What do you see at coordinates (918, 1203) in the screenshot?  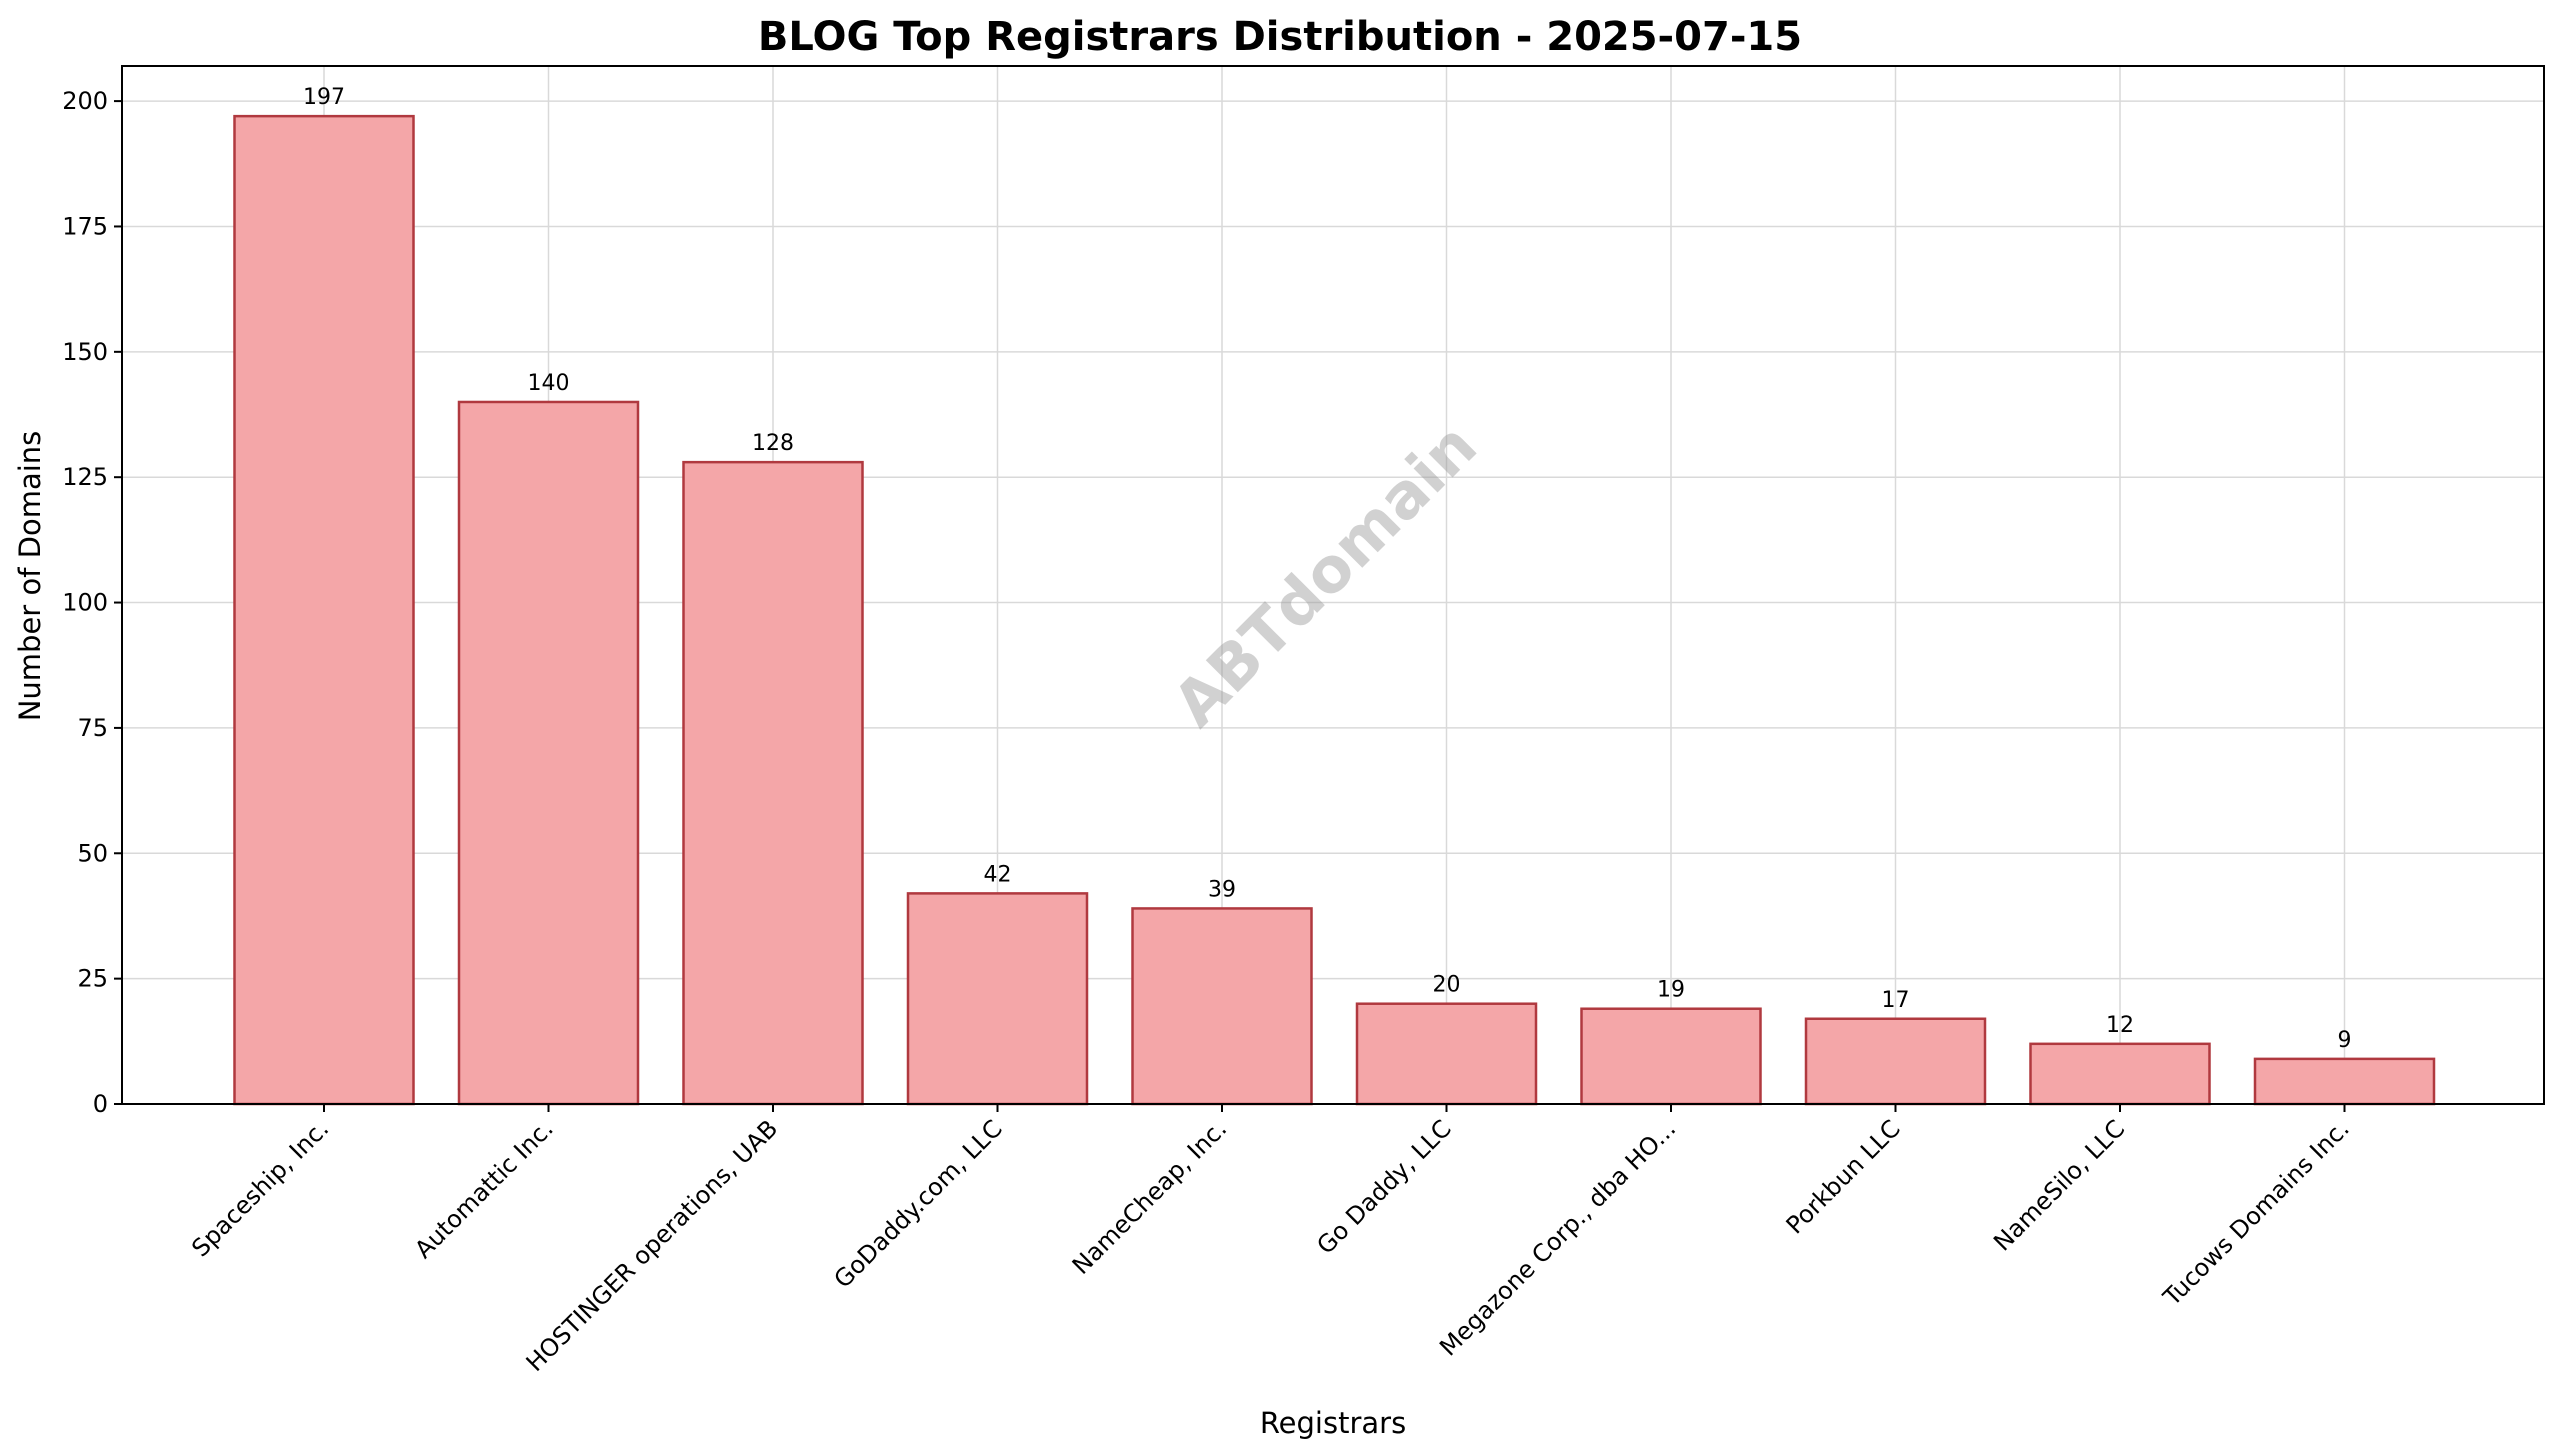 I see `x-tick-label: GoDaddy.com, LLC` at bounding box center [918, 1203].